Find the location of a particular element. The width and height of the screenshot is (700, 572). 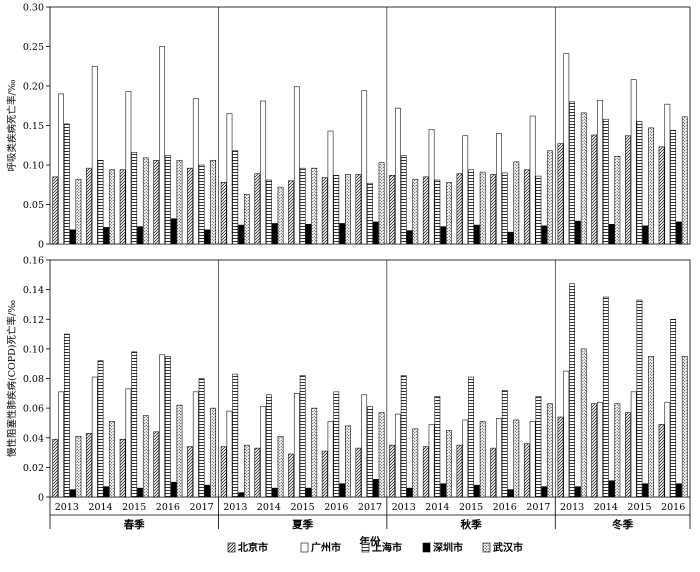

bar-上海市-16 is located at coordinates (605, 397).